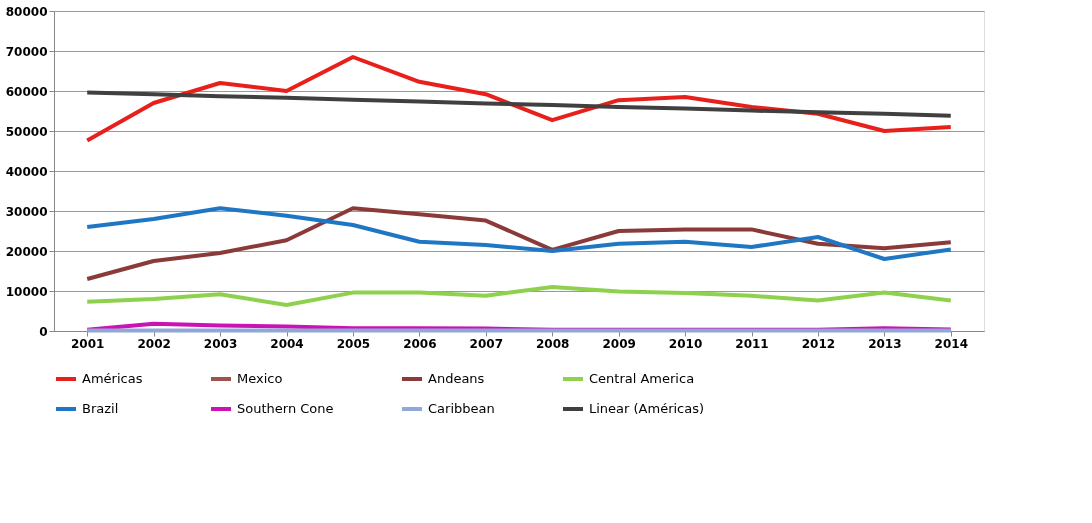  I want to click on legend-label: Mexico, so click(260, 378).